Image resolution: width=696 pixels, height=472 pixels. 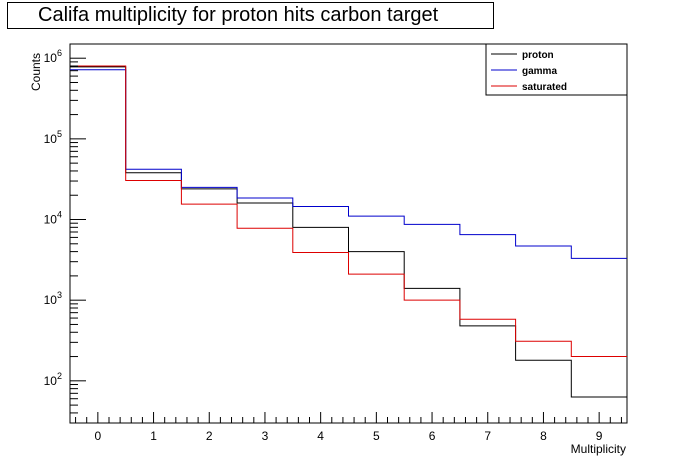 I want to click on legend-label-gamma: gamma, so click(x=539, y=71).